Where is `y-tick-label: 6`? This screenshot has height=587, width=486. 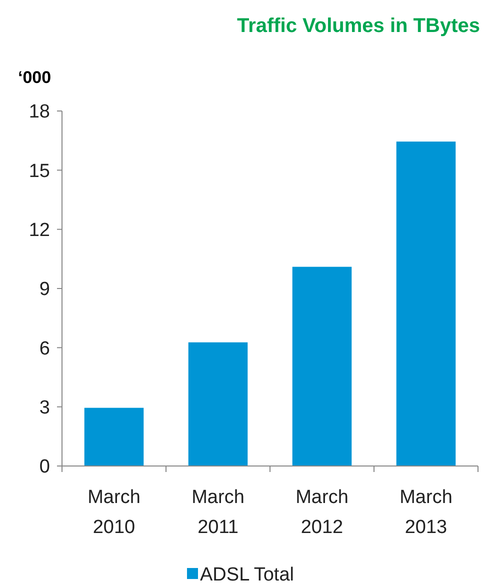 y-tick-label: 6 is located at coordinates (44, 349).